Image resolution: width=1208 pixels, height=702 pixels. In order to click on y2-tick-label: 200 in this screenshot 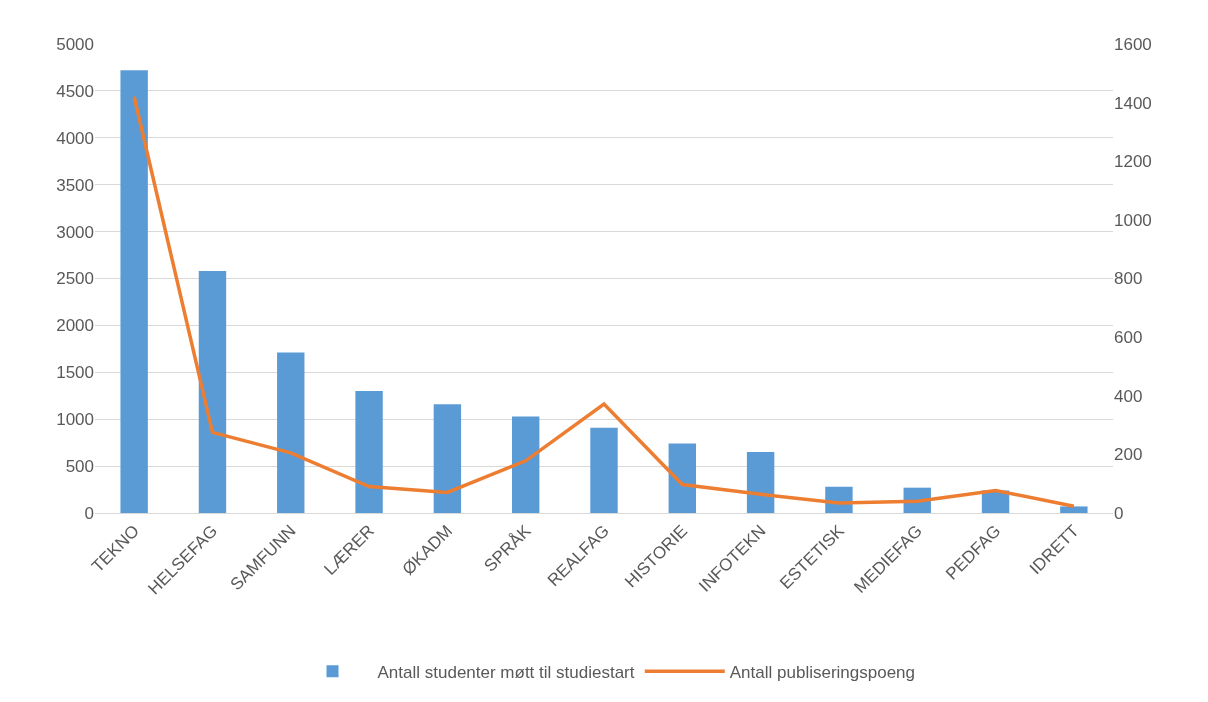, I will do `click(1128, 455)`.